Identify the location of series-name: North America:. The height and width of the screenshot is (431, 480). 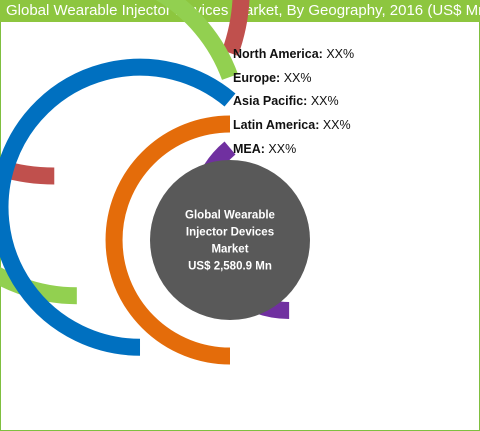
(278, 54).